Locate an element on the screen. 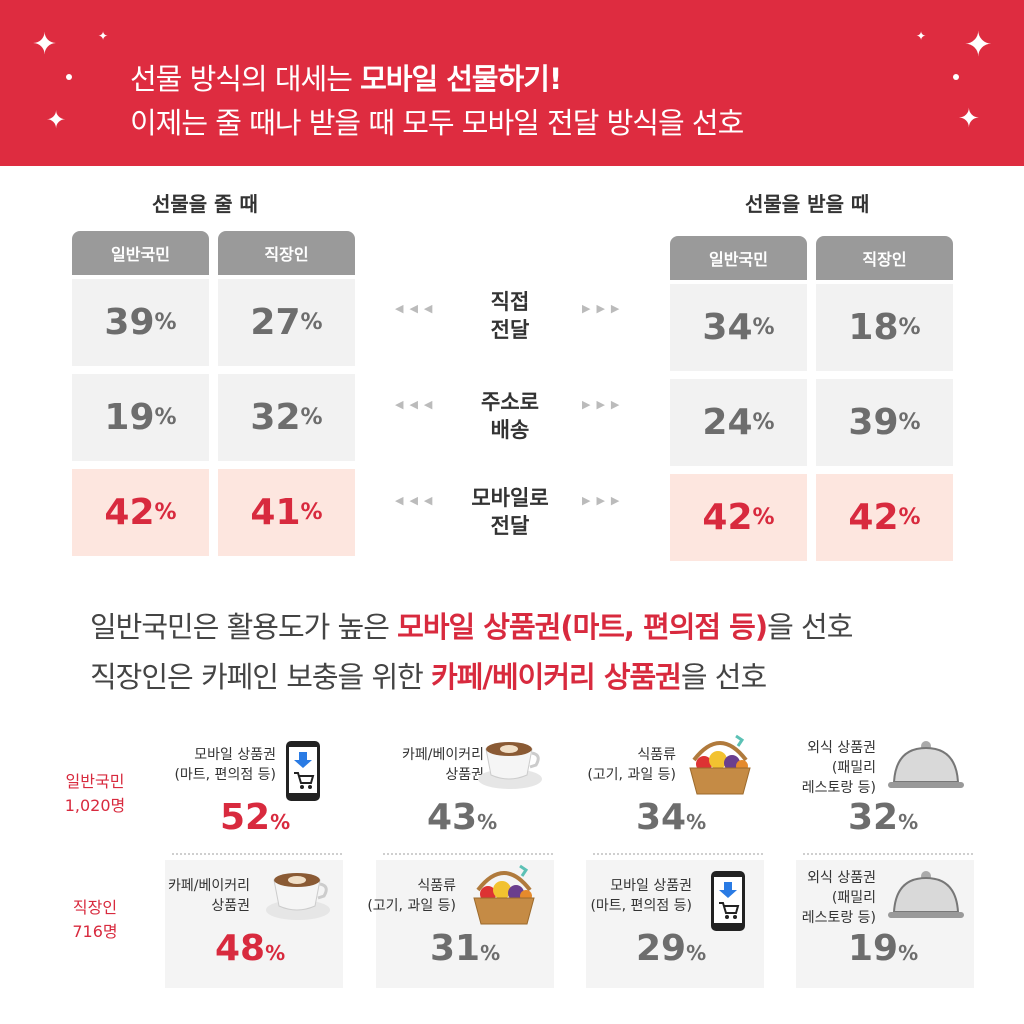  receiving-col-general: 일반국민 is located at coordinates (738, 258).